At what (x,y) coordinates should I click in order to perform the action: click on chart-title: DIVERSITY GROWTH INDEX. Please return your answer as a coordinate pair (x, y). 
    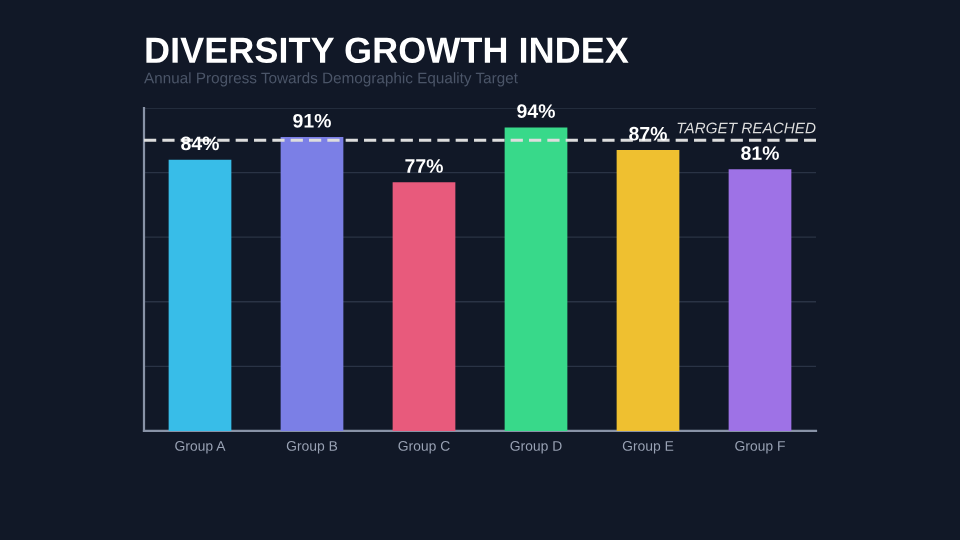
    Looking at the image, I should click on (387, 50).